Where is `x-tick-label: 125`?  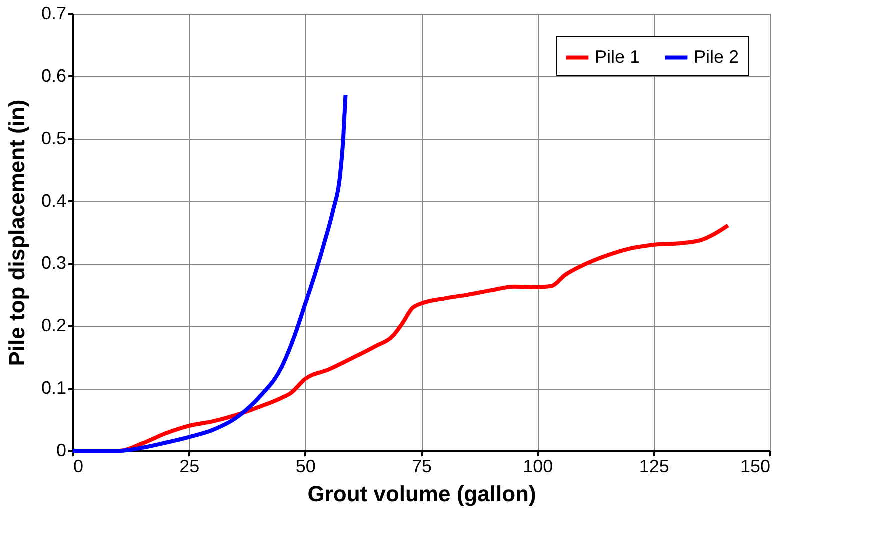 x-tick-label: 125 is located at coordinates (654, 466).